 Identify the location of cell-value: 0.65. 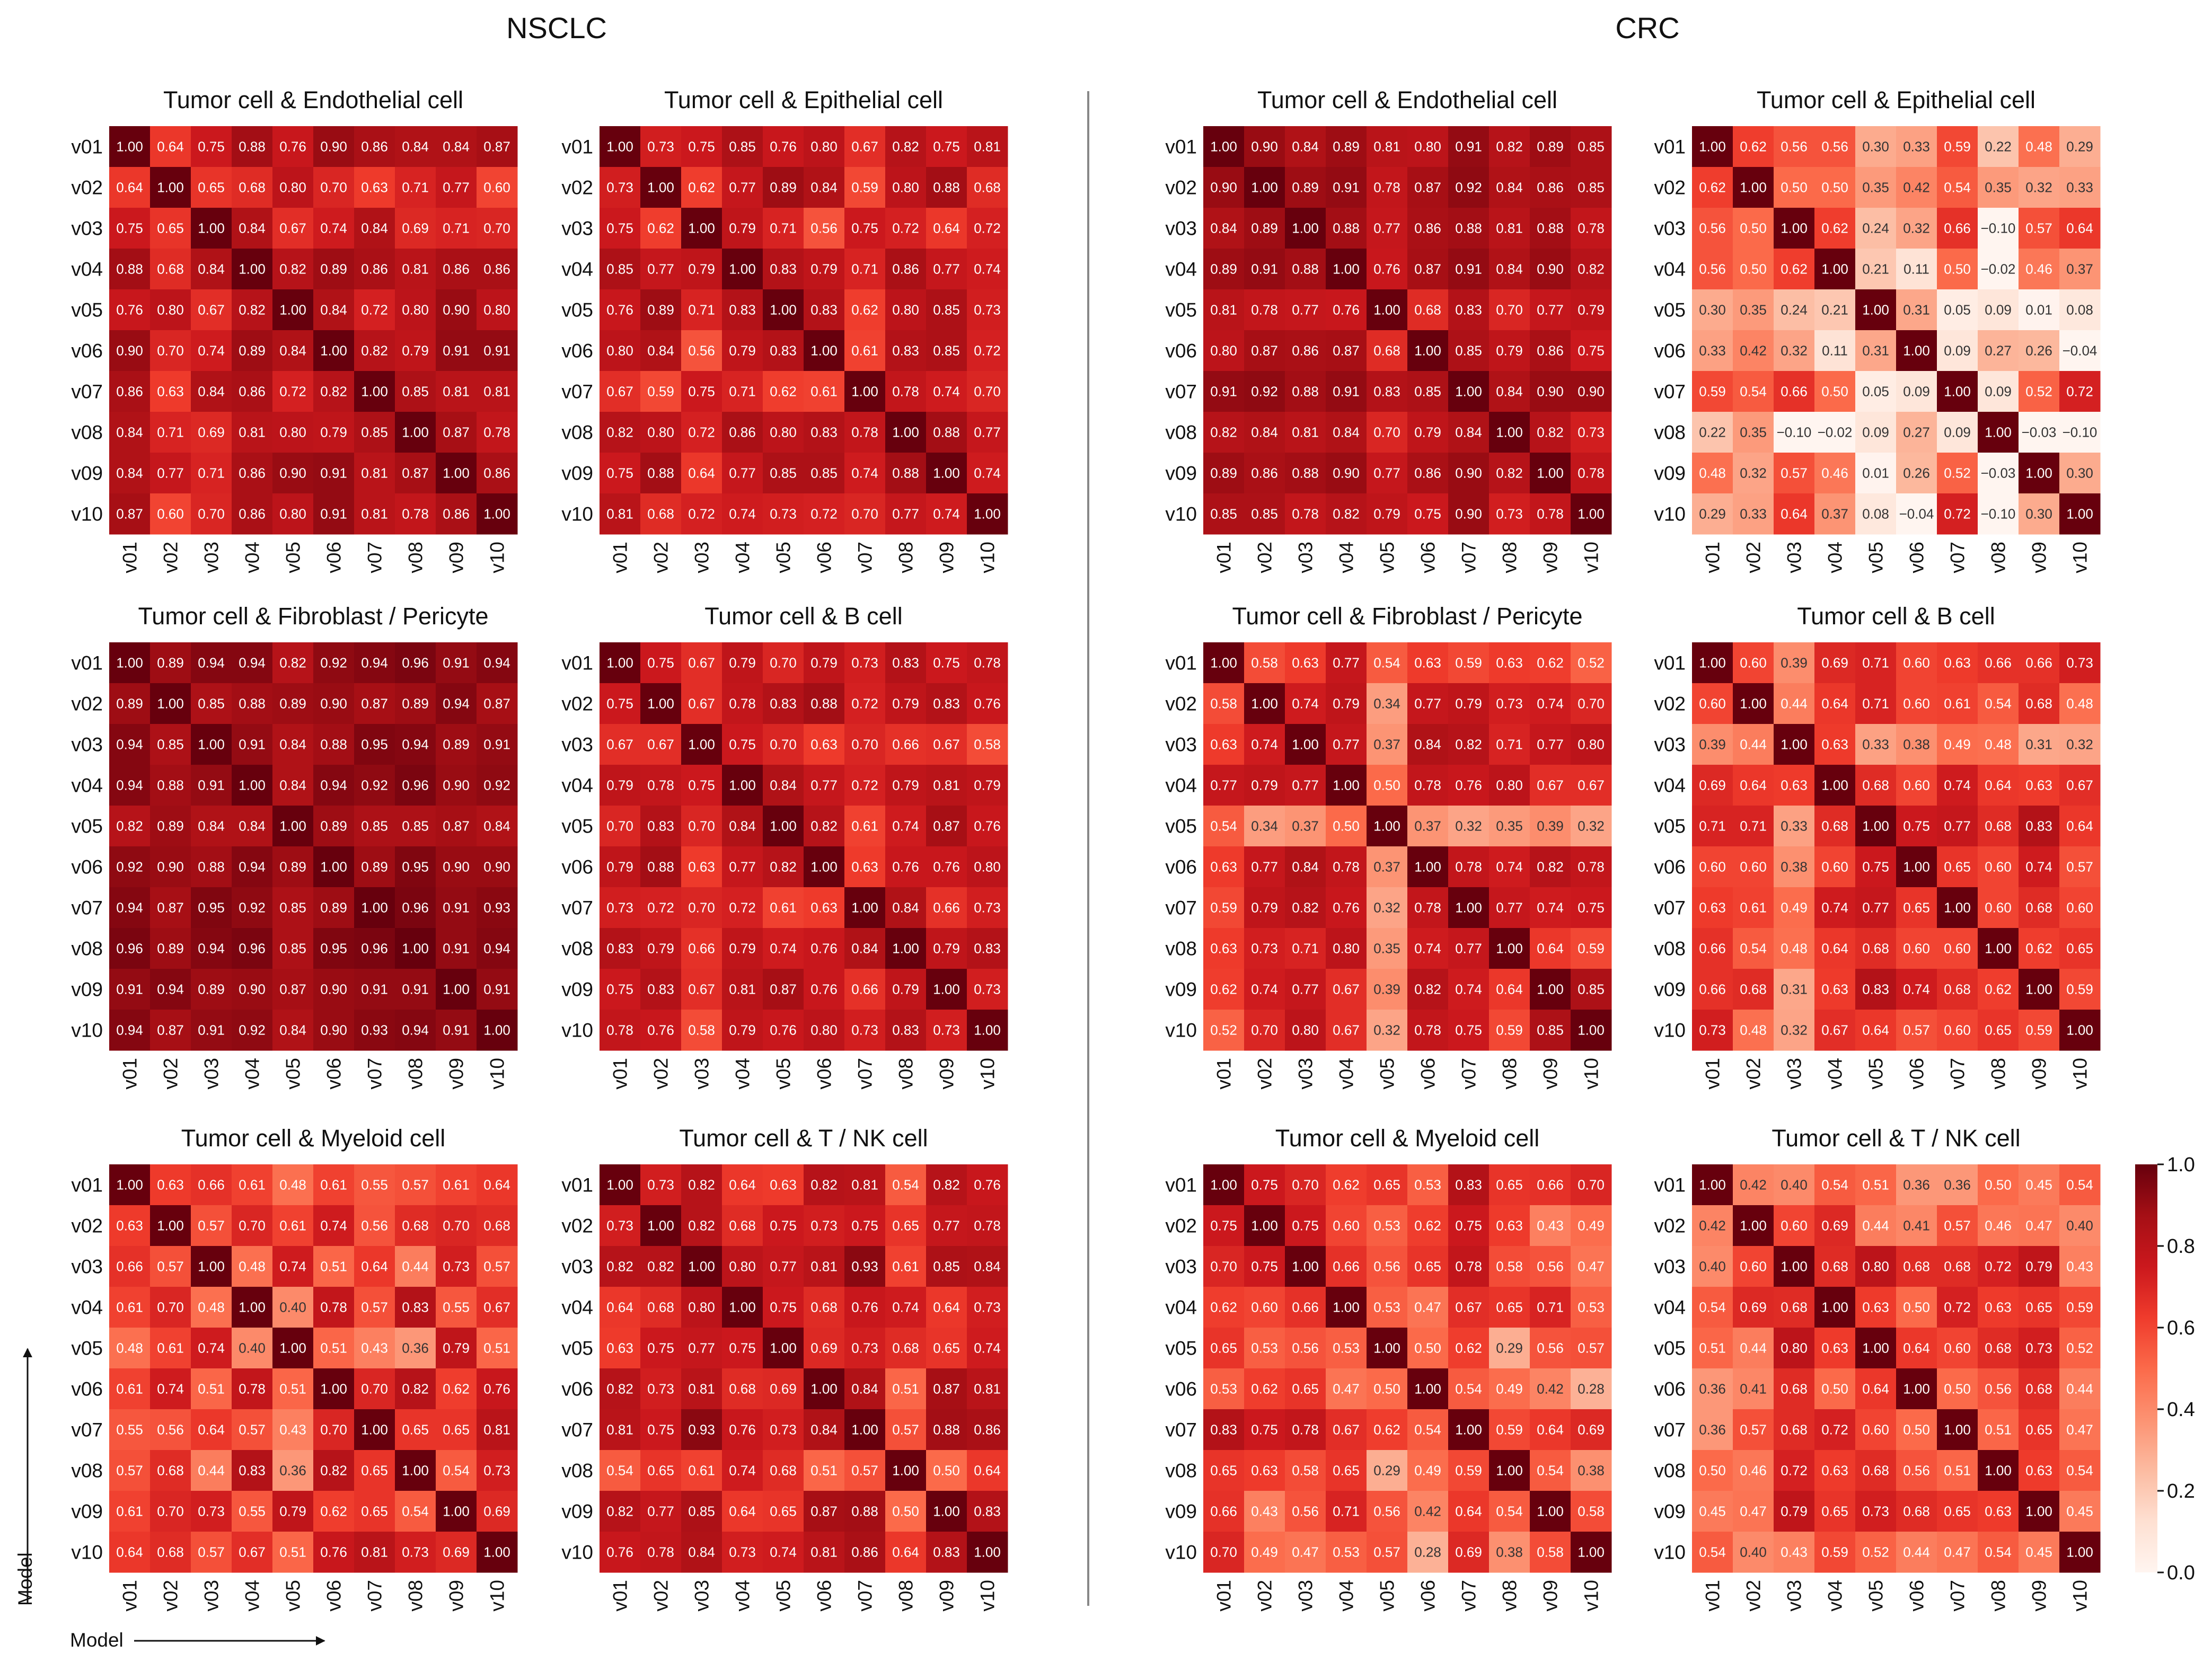
(783, 1511).